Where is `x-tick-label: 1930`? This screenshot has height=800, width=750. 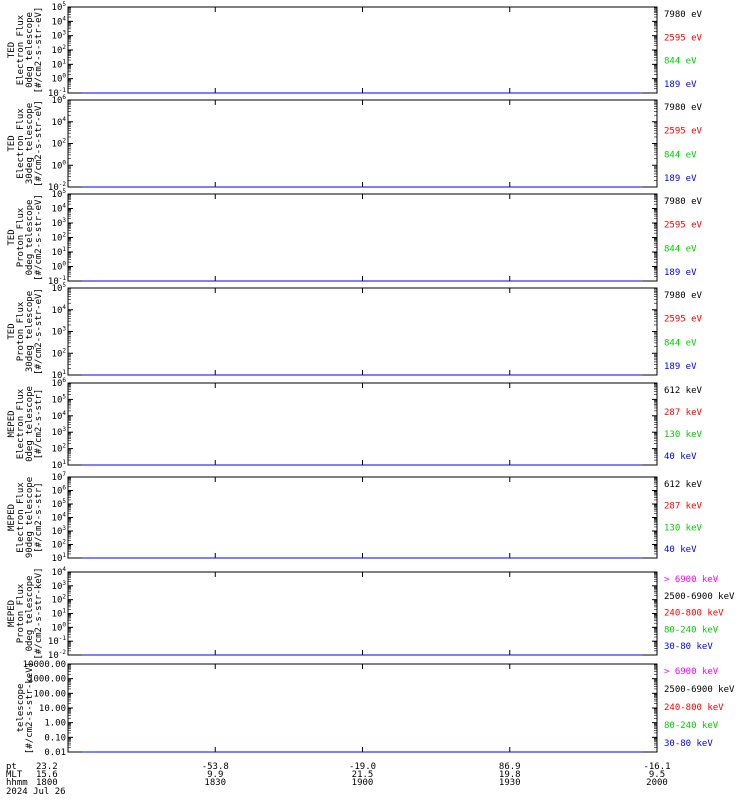 x-tick-label: 1930 is located at coordinates (510, 783).